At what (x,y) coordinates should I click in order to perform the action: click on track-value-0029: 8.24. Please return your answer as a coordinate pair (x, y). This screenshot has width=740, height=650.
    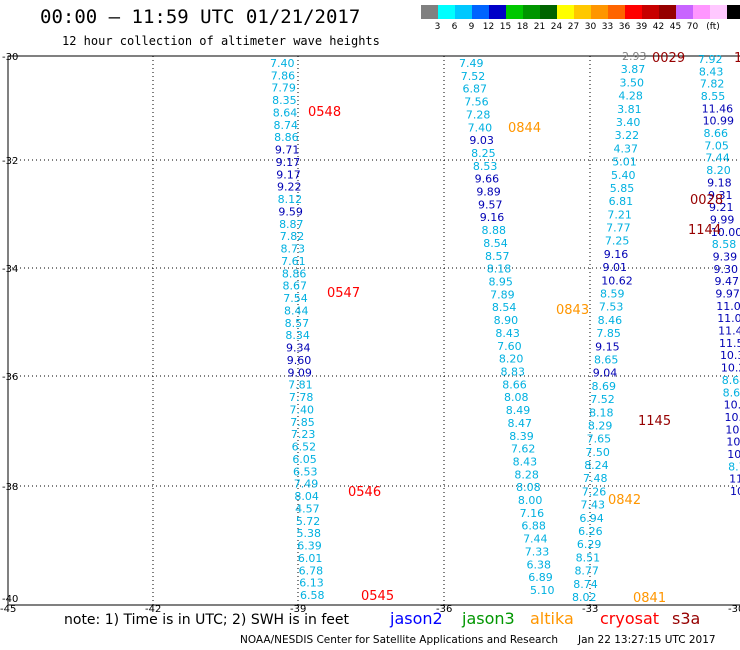
    Looking at the image, I should click on (596, 465).